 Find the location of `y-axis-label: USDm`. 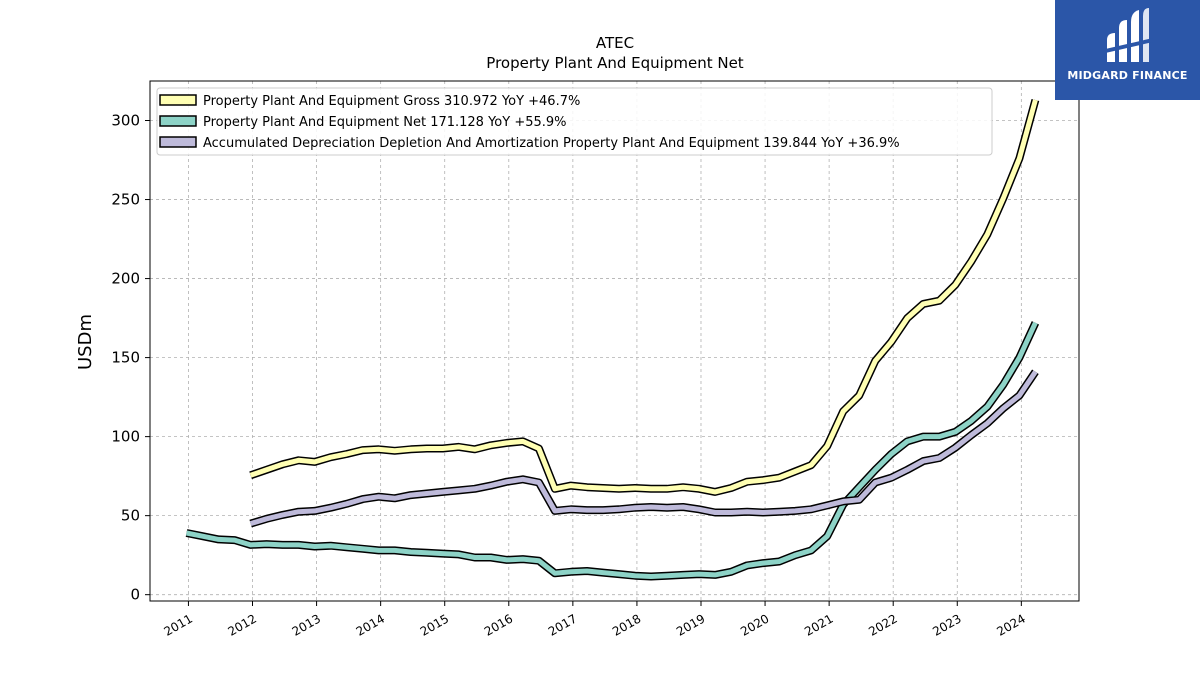

y-axis-label: USDm is located at coordinates (85, 342).